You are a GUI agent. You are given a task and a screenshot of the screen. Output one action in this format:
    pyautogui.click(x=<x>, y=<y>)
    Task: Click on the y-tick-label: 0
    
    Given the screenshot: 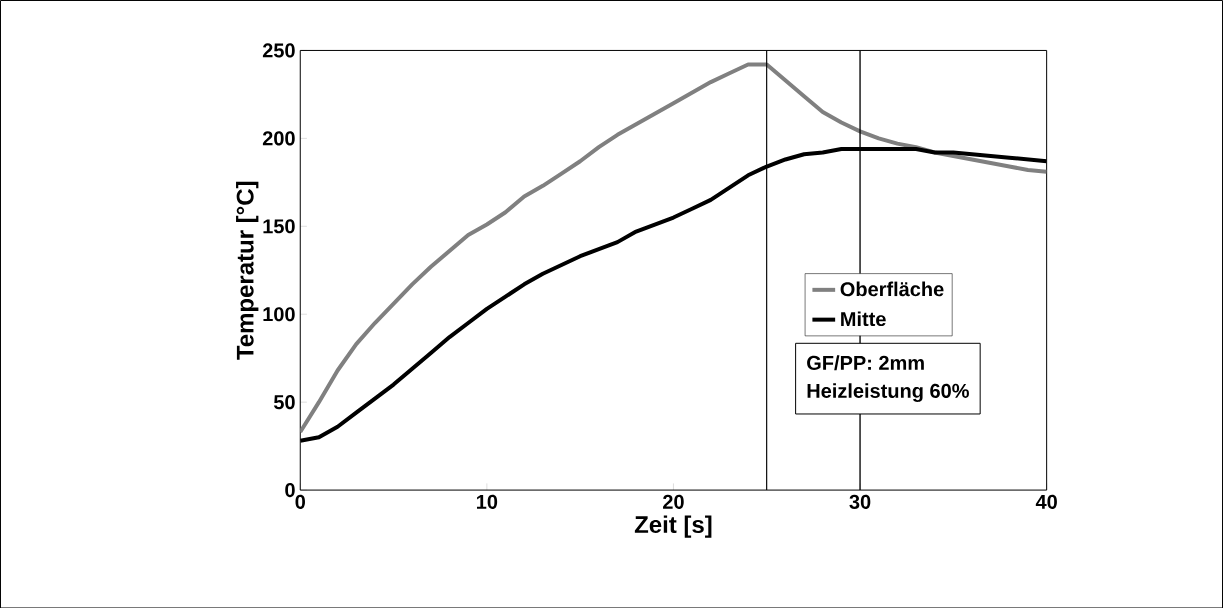 What is the action you would take?
    pyautogui.click(x=290, y=489)
    